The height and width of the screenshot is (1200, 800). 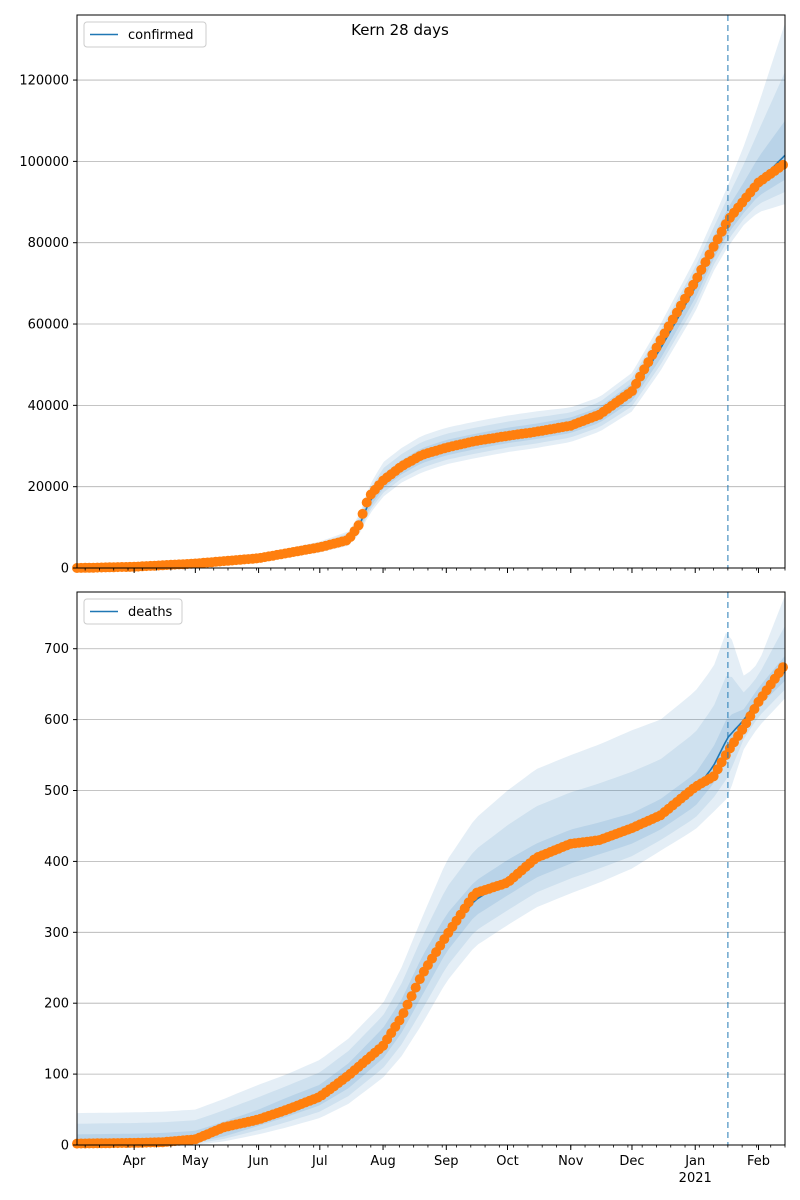 I want to click on x-tick-label: Aug, so click(x=382, y=1161).